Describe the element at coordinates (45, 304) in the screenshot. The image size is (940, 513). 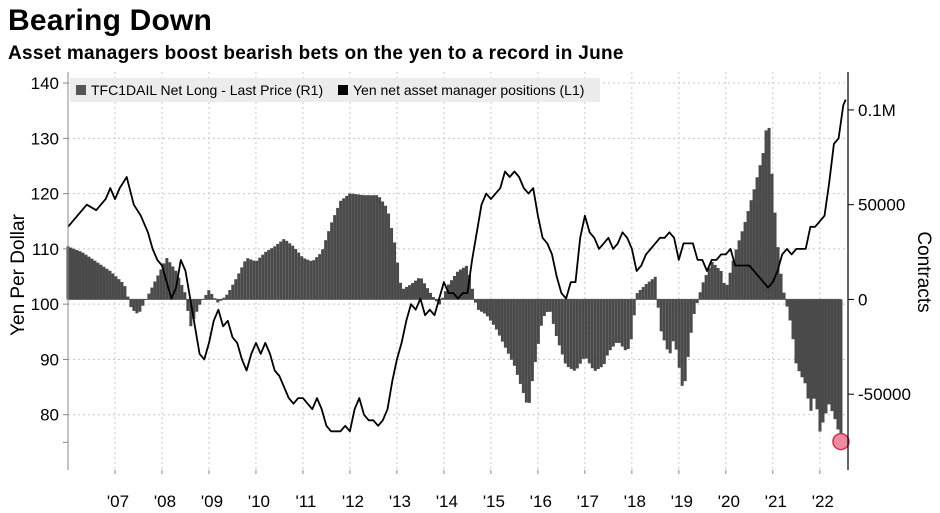
I see `left-tick-label: 100` at that location.